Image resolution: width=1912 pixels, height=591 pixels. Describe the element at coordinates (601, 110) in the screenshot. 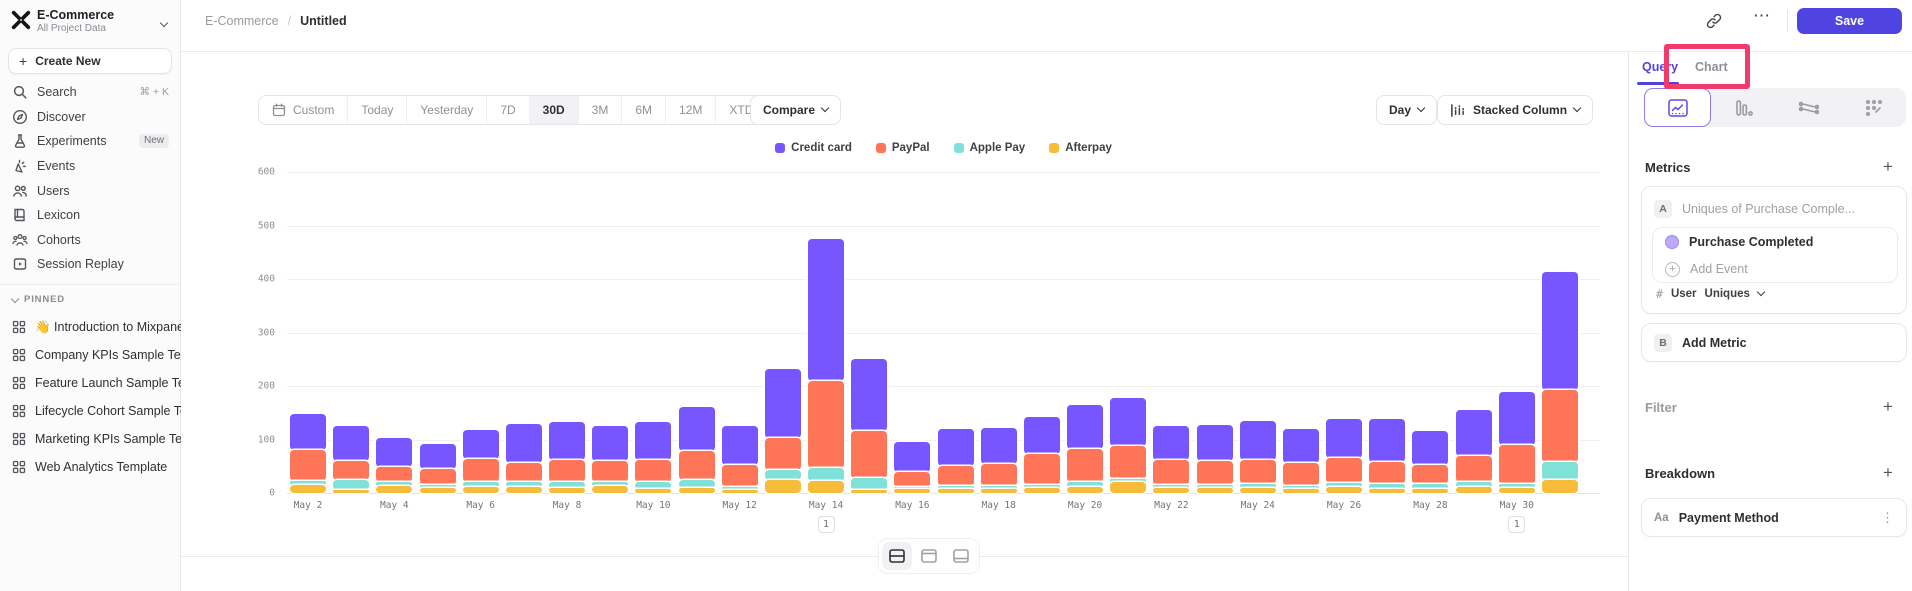

I see `range-3m: 3M` at that location.